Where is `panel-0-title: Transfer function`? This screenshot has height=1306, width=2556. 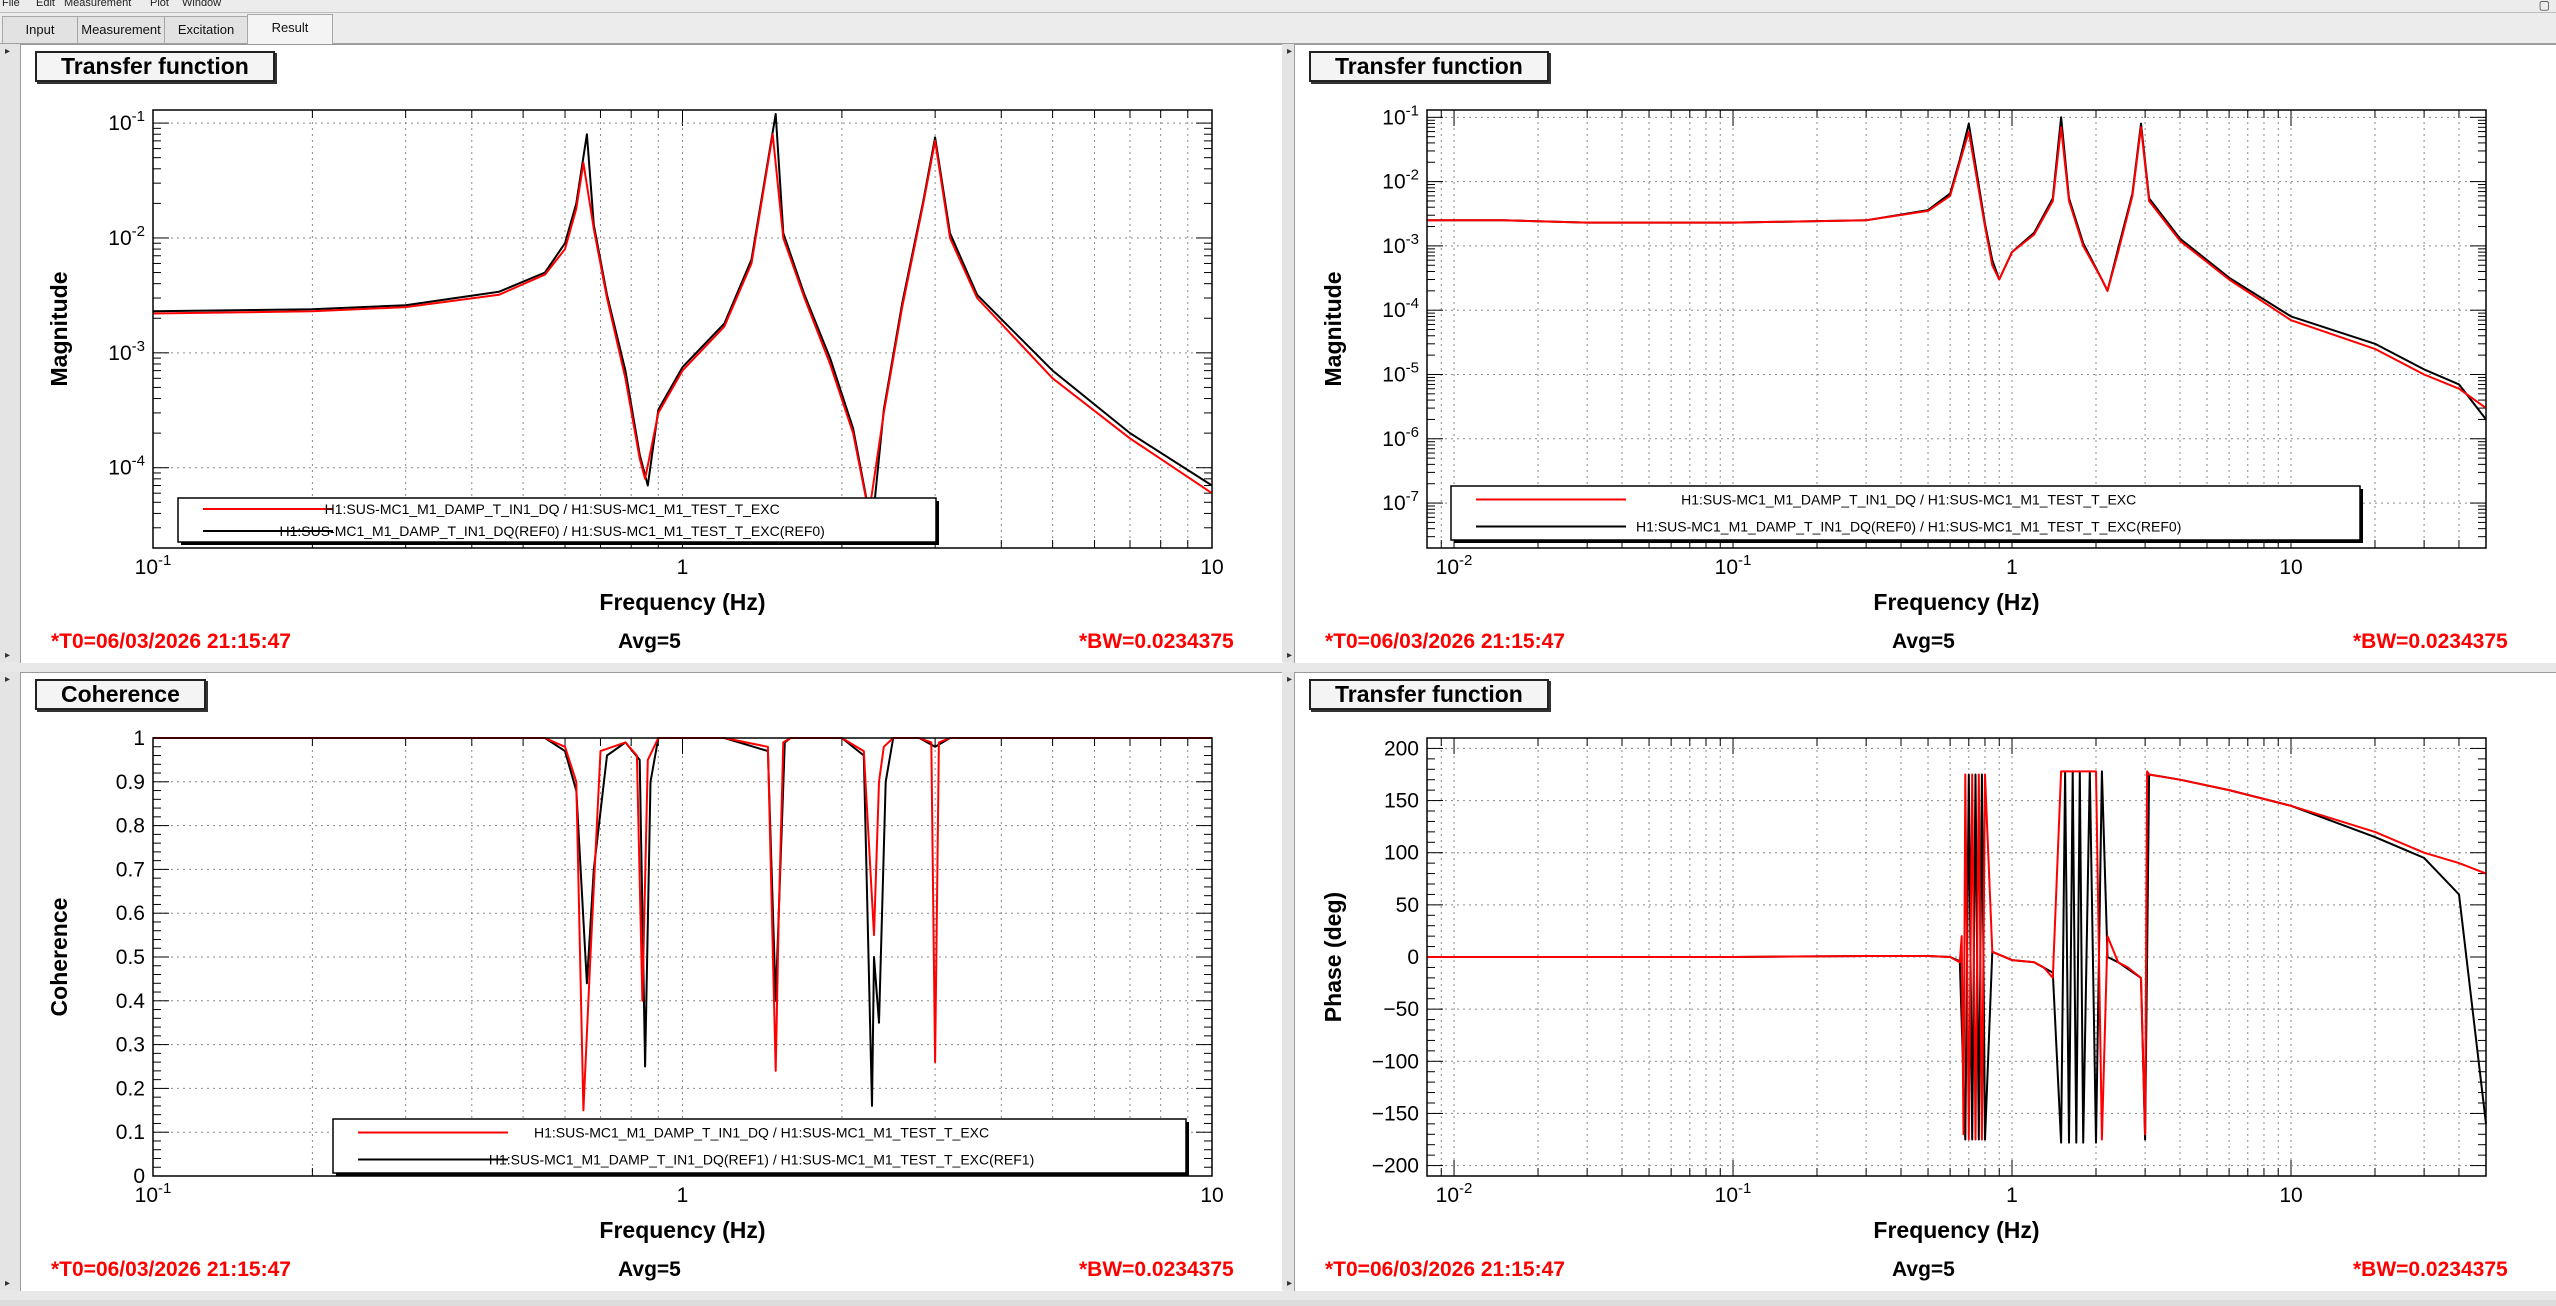 panel-0-title: Transfer function is located at coordinates (155, 66).